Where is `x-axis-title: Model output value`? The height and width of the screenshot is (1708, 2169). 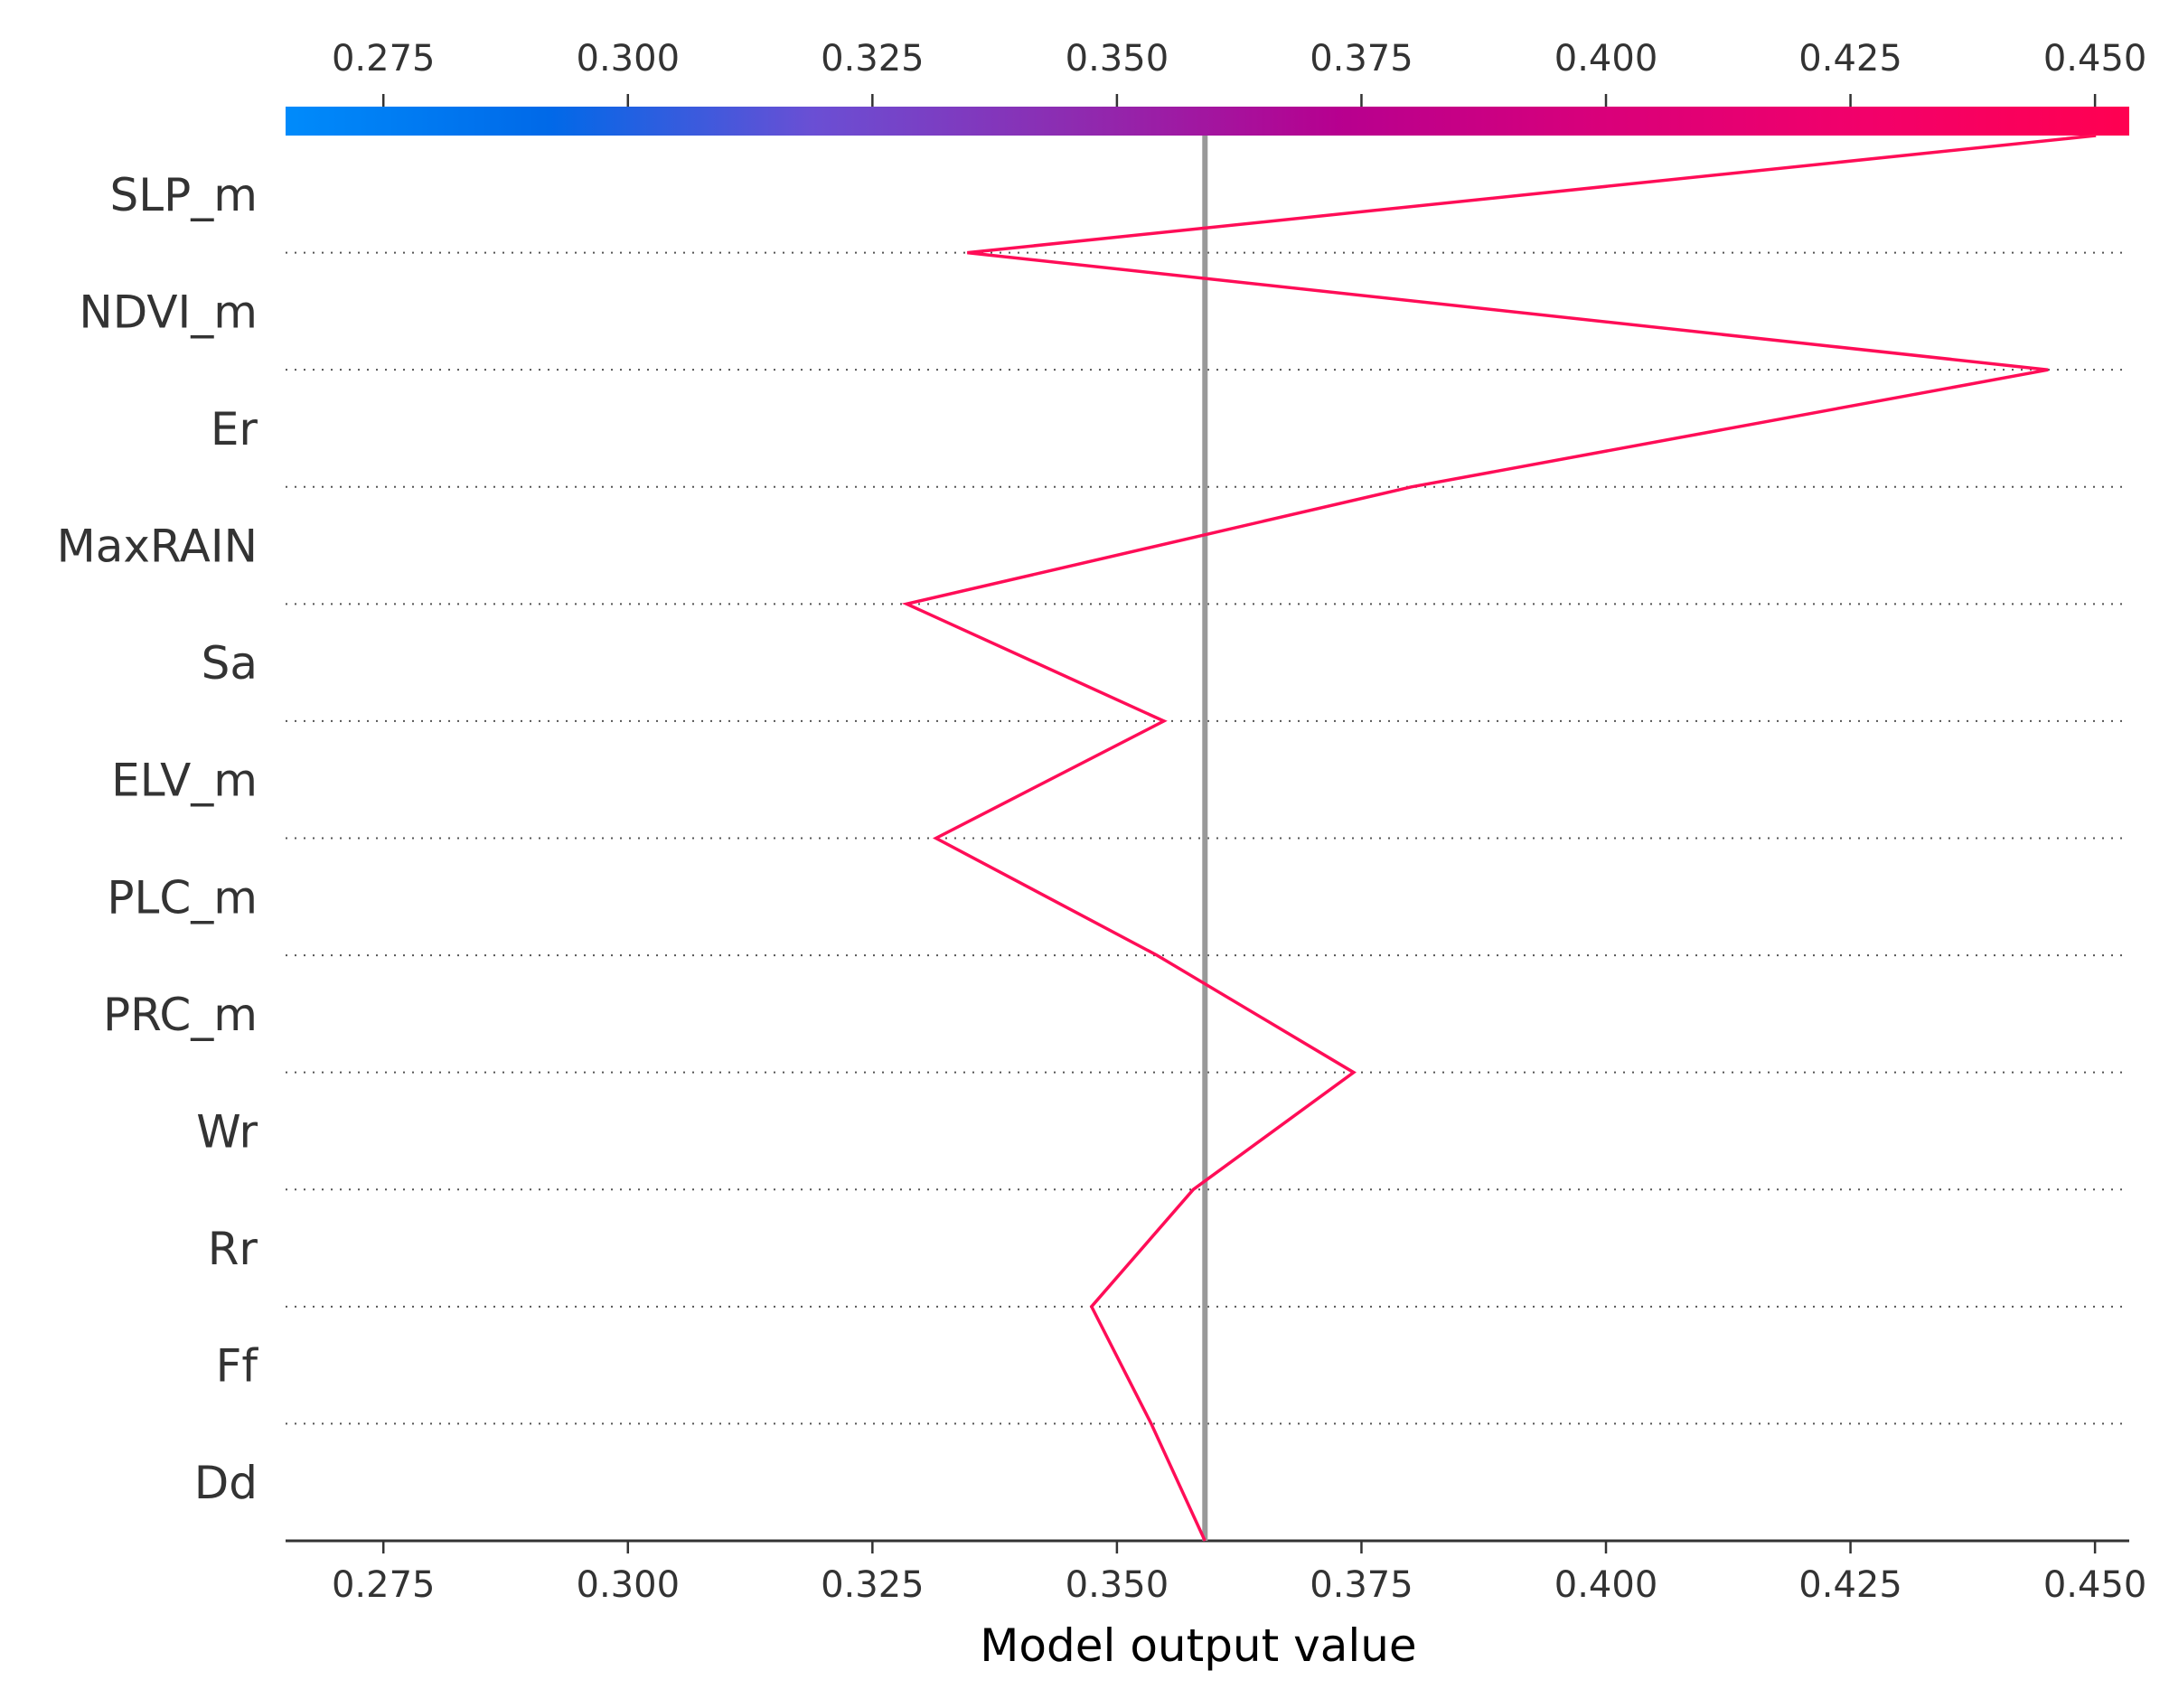
x-axis-title: Model output value is located at coordinates (1198, 1645).